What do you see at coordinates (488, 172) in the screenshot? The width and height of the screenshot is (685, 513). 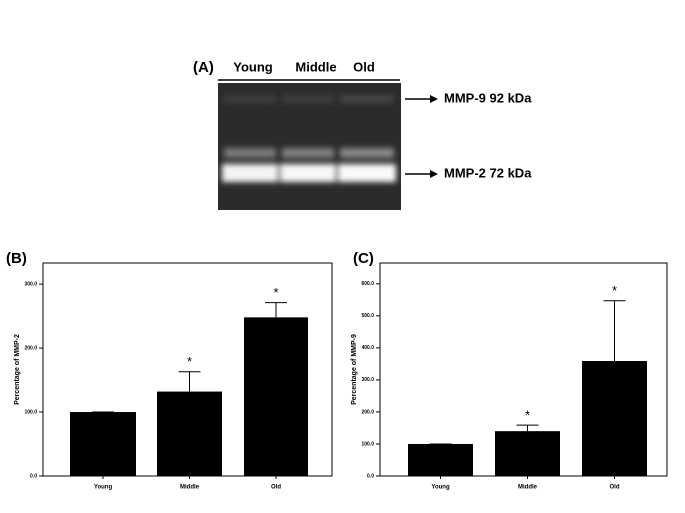 I see `band-label: MMP-2 72 kDa` at bounding box center [488, 172].